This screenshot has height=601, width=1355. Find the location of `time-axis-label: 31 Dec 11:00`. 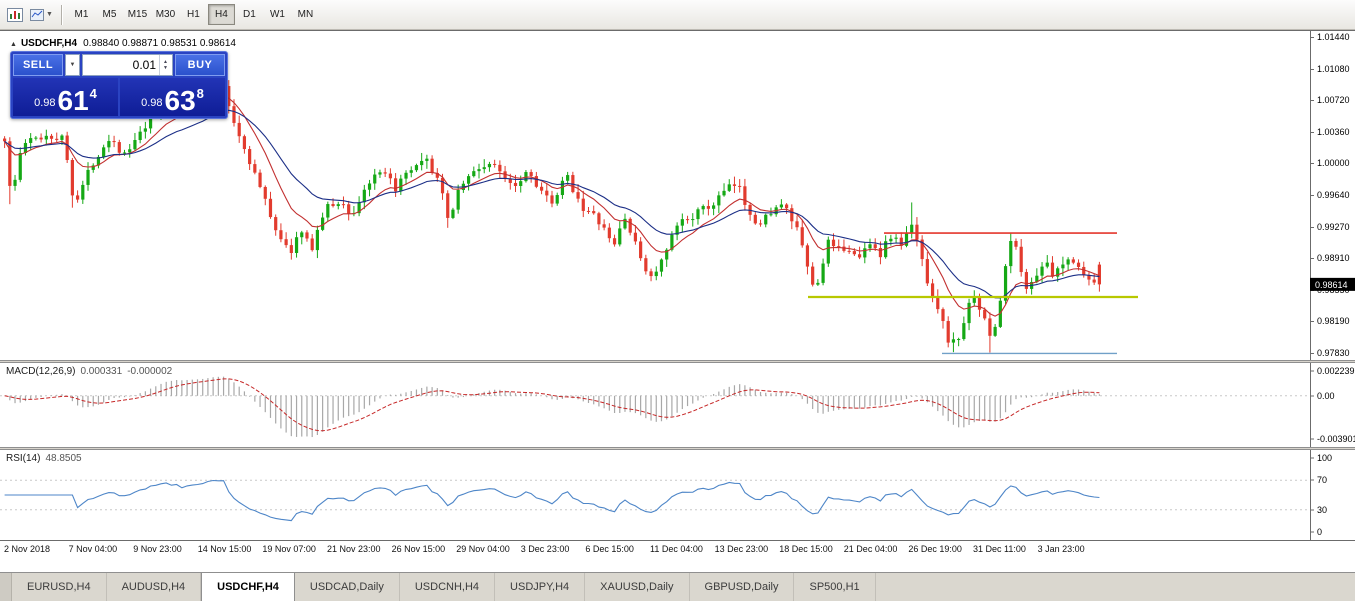

time-axis-label: 31 Dec 11:00 is located at coordinates (999, 549).